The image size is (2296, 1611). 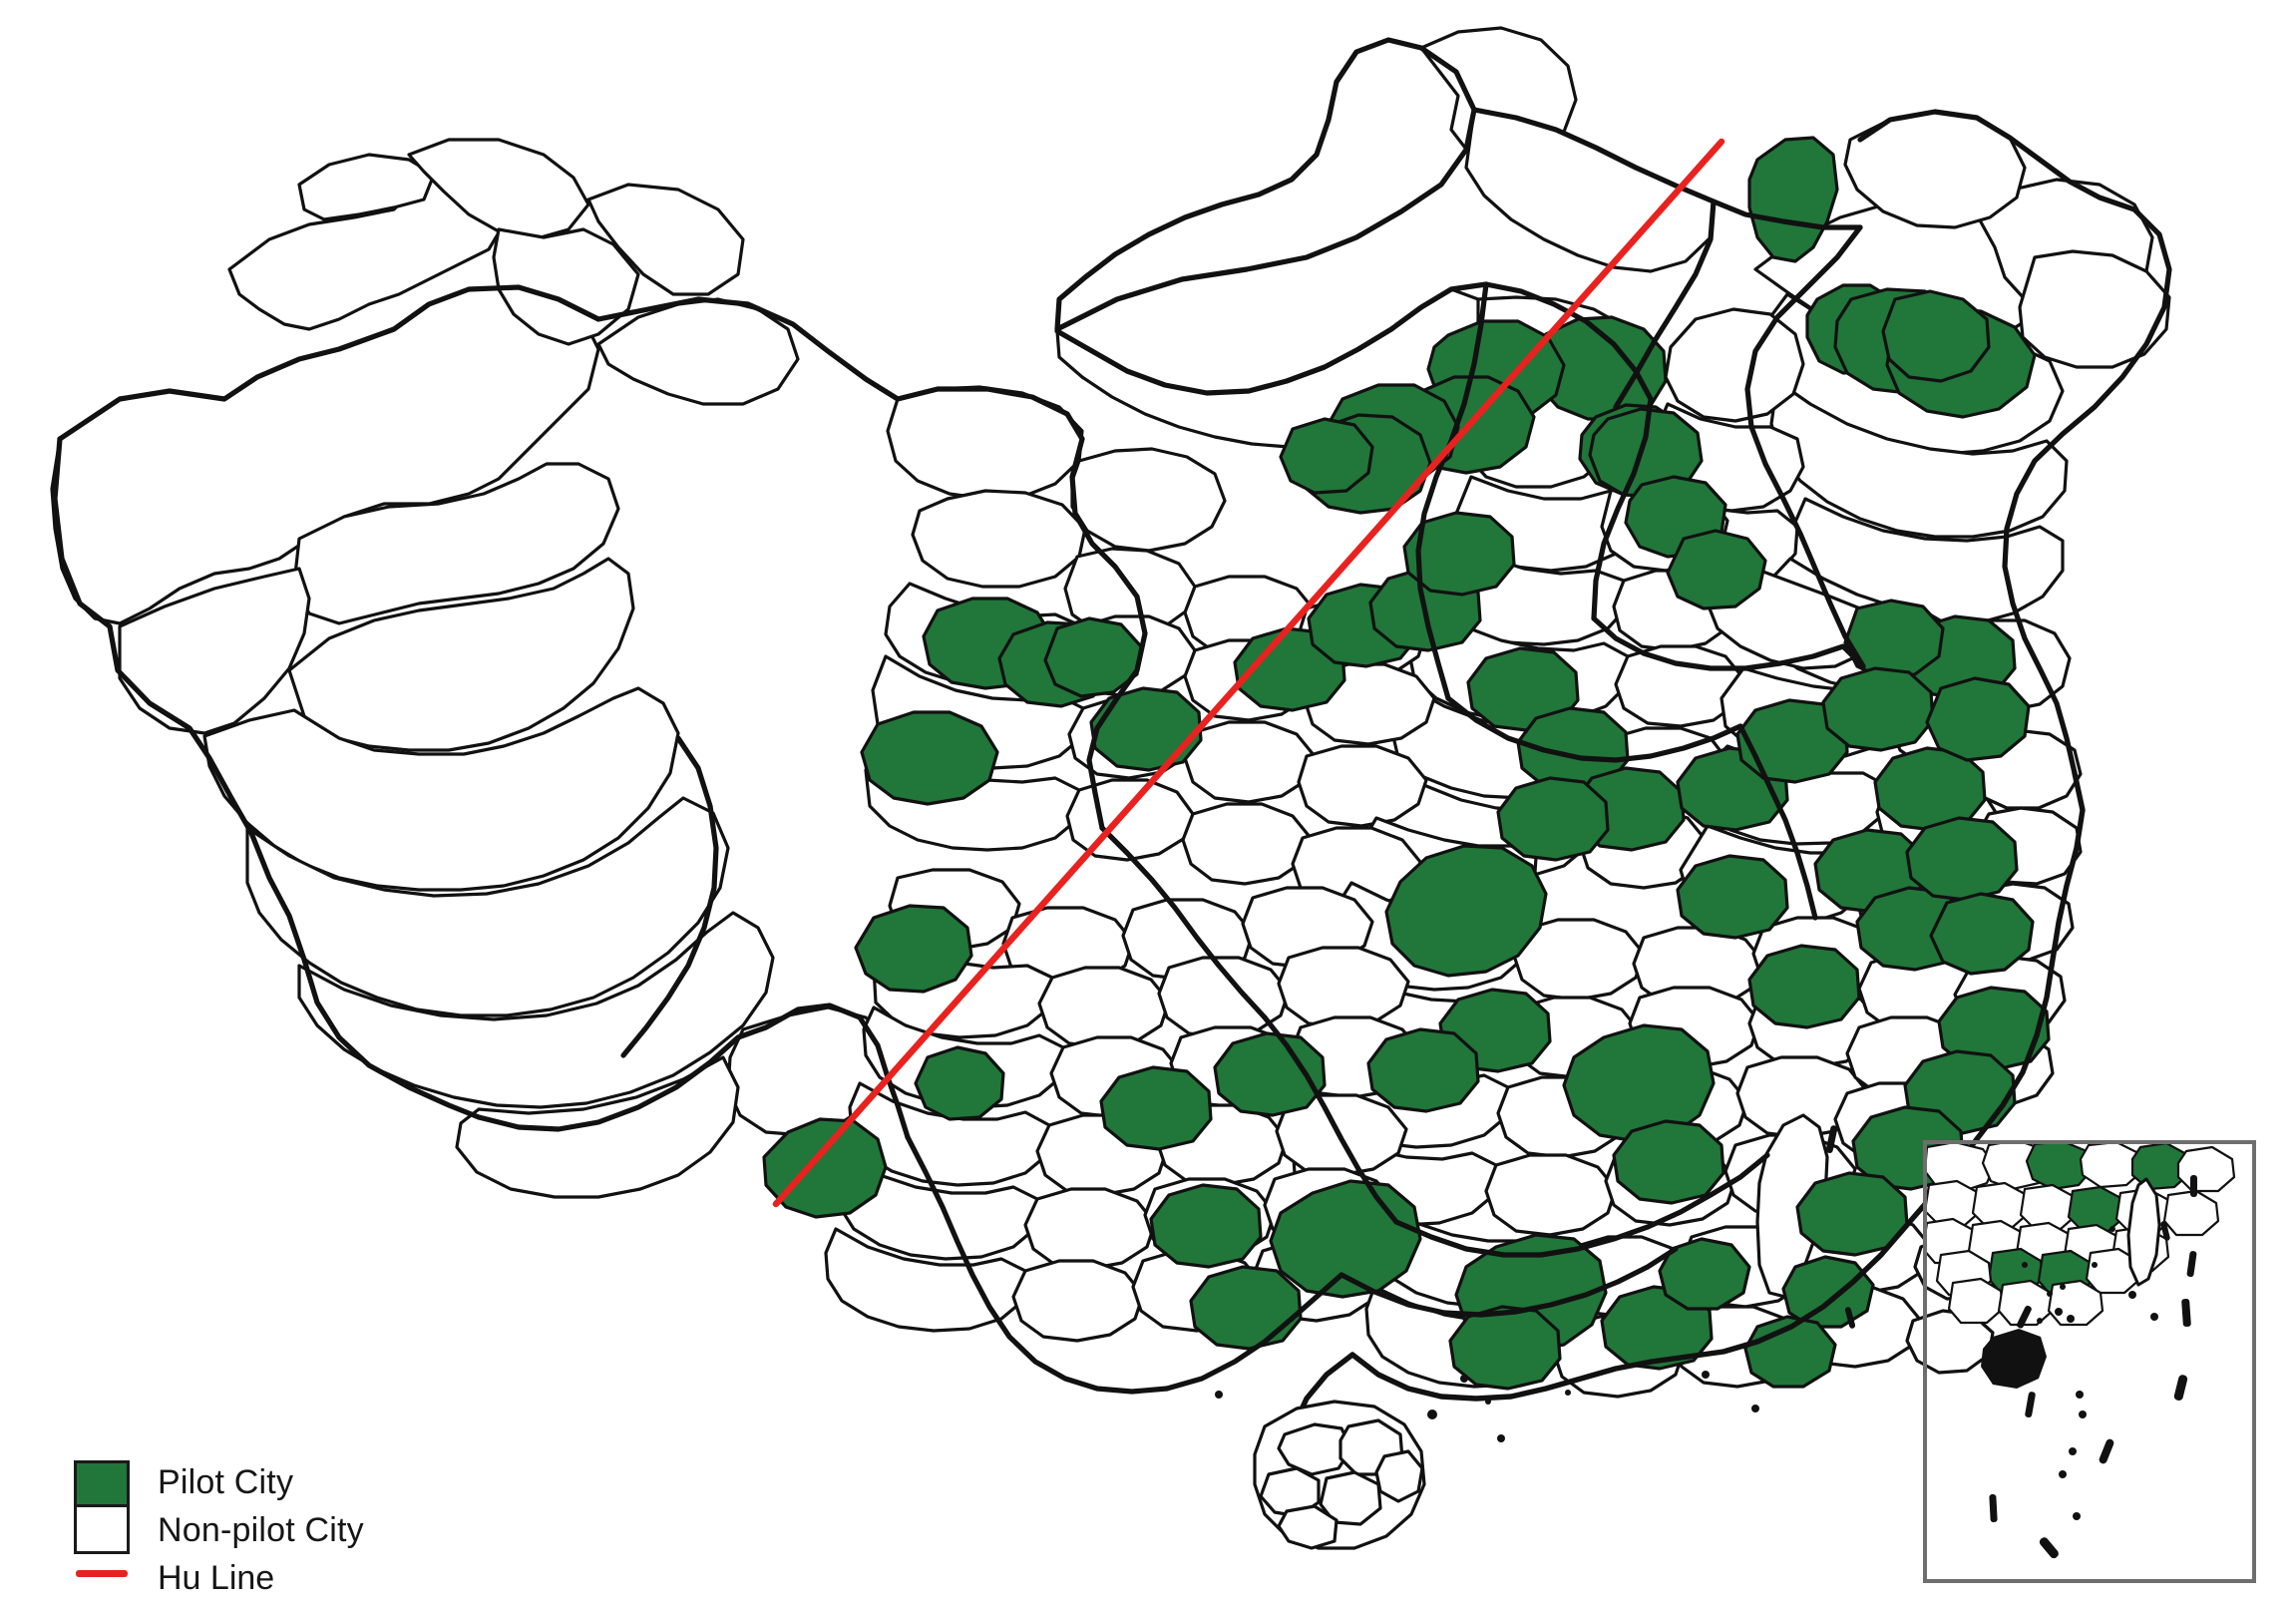 What do you see at coordinates (2081, 1266) in the screenshot?
I see `inset-coastal-regions` at bounding box center [2081, 1266].